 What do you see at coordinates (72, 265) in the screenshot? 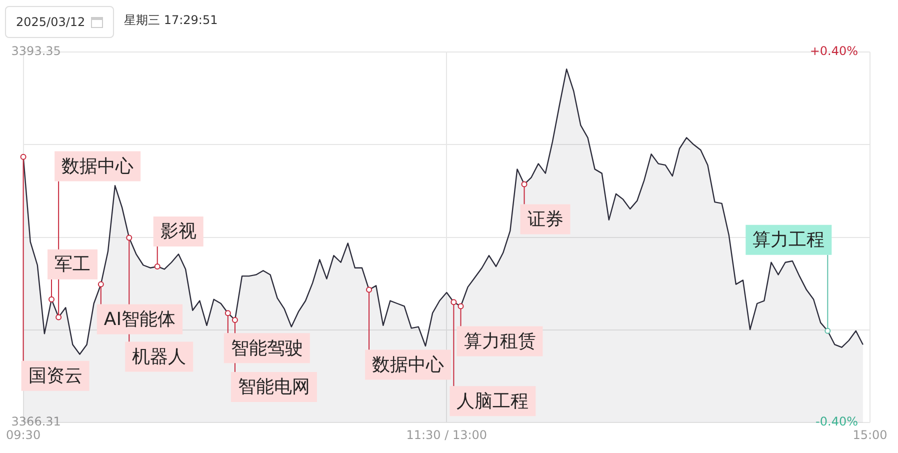
I see `data-label: 军工` at bounding box center [72, 265].